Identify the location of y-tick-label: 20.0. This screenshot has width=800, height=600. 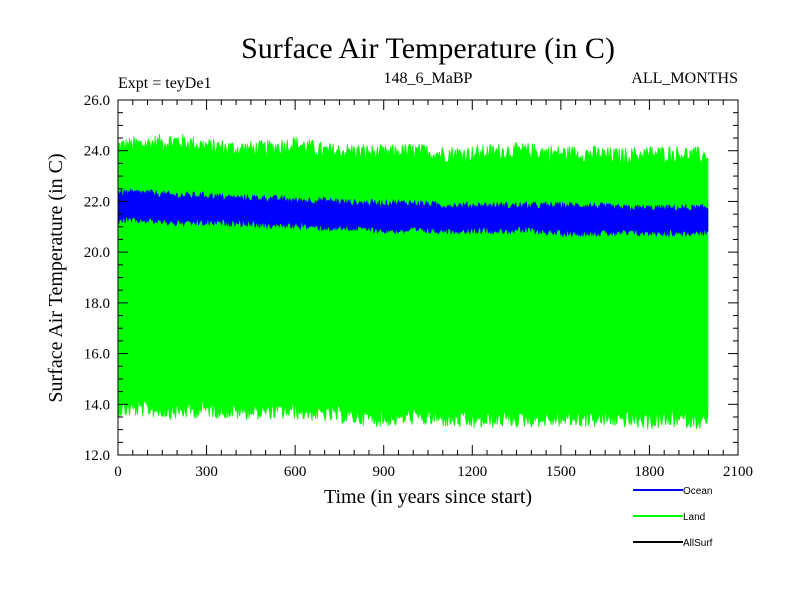
(97, 253).